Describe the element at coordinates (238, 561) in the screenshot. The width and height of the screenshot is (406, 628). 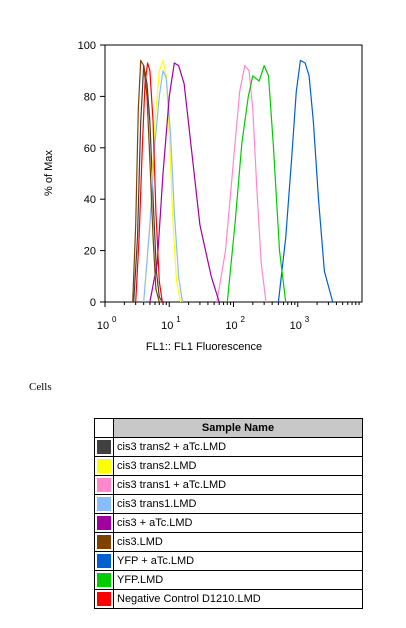
I see `legend-sample-name: YFP + aTc.LMD` at that location.